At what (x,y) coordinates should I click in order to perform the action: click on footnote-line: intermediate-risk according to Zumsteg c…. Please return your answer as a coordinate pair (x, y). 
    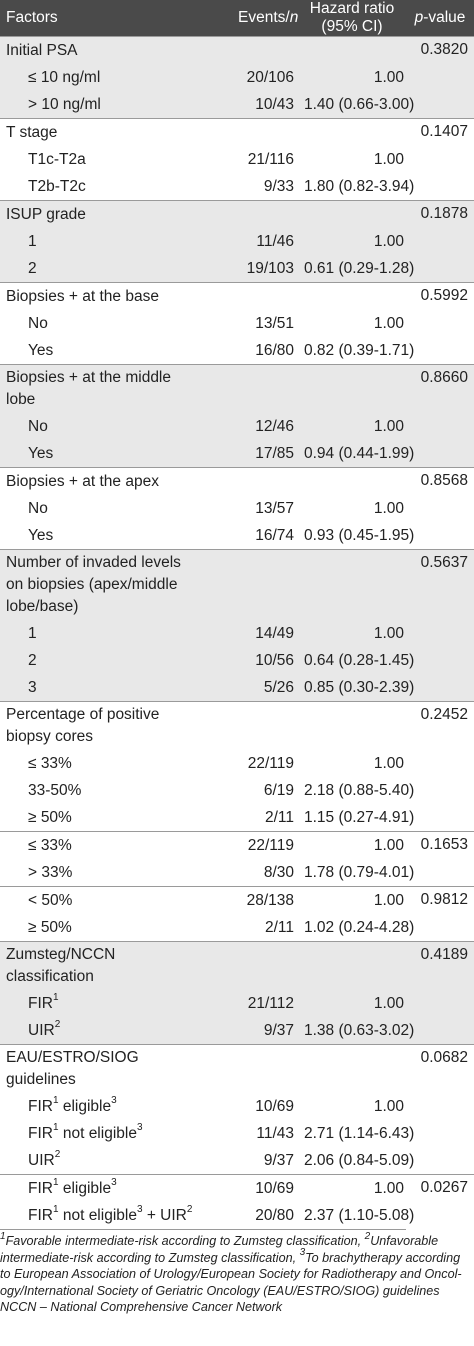
    Looking at the image, I should click on (230, 1256).